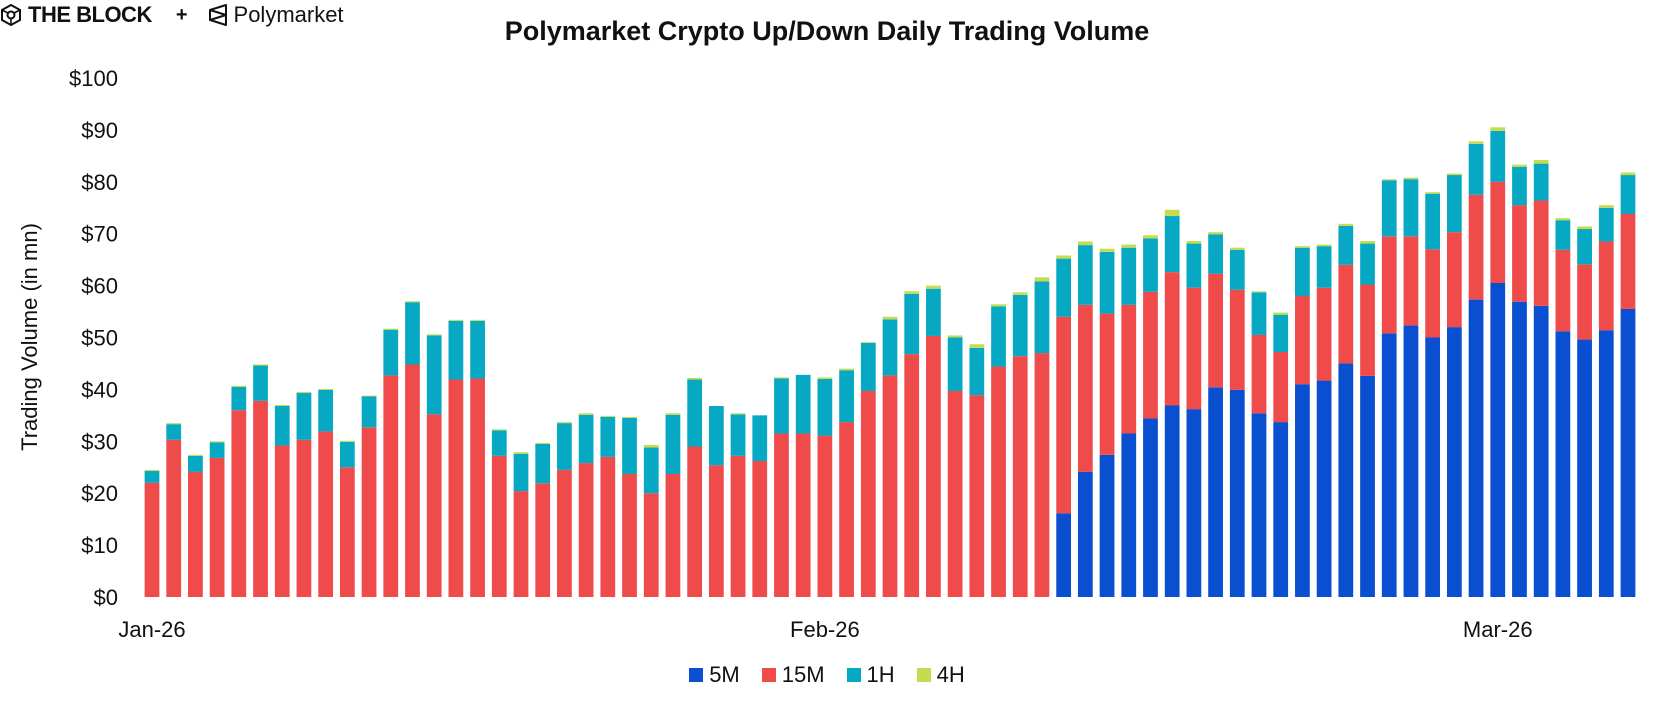  Describe the element at coordinates (99, 389) in the screenshot. I see `y-tick-label: $40` at that location.